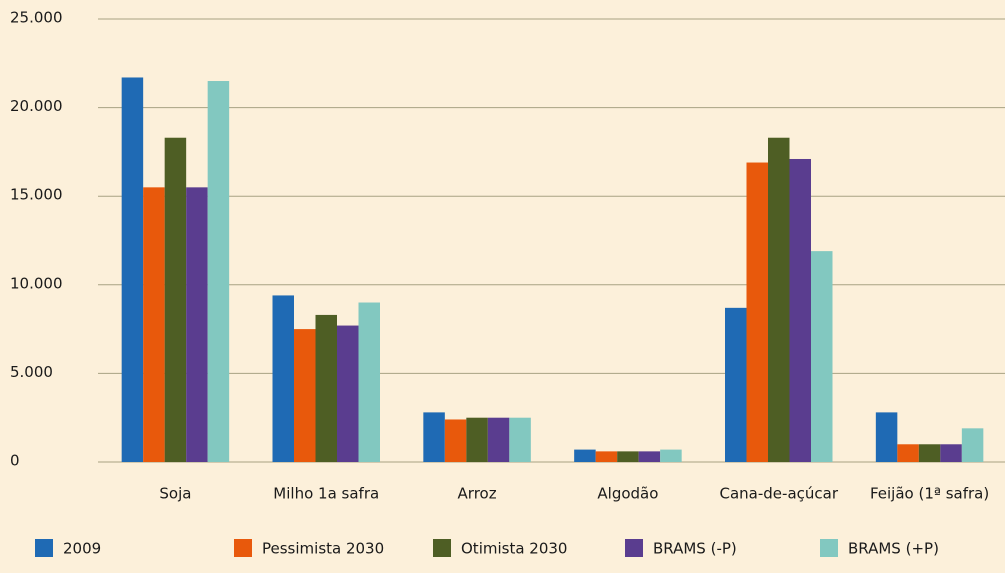 Image resolution: width=1005 pixels, height=573 pixels. Describe the element at coordinates (323, 549) in the screenshot. I see `legend-label: Pessimista 2030` at that location.